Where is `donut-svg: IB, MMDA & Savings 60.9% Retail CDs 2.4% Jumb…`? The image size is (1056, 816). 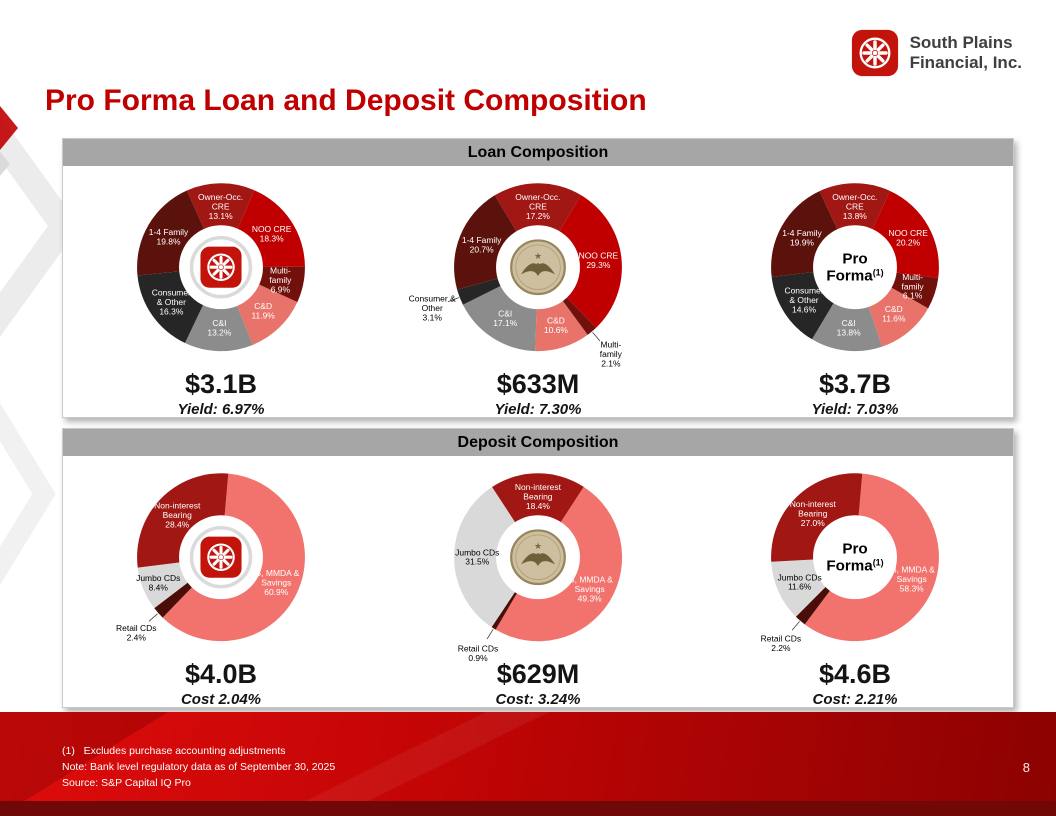 donut-svg: IB, MMDA & Savings 60.9% Retail CDs 2.4% Jumb… is located at coordinates (210, 557).